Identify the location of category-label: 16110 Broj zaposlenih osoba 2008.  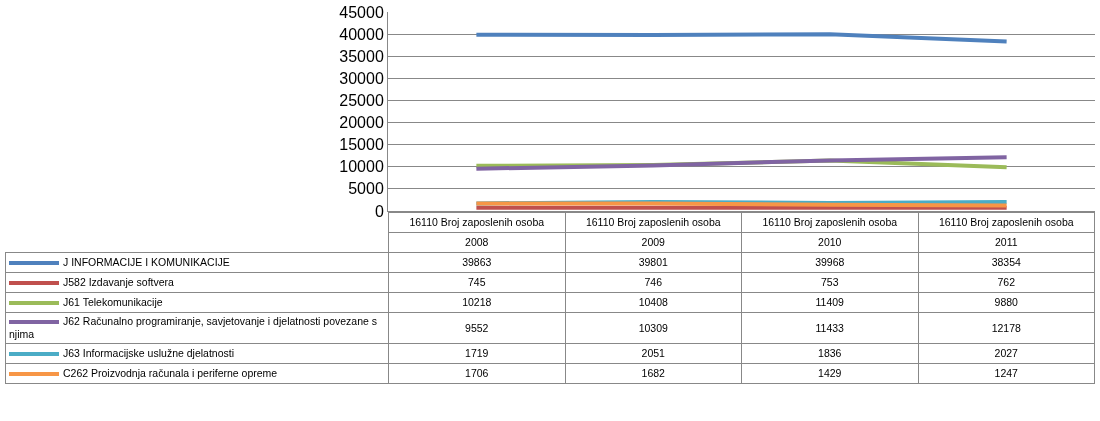
(477, 232).